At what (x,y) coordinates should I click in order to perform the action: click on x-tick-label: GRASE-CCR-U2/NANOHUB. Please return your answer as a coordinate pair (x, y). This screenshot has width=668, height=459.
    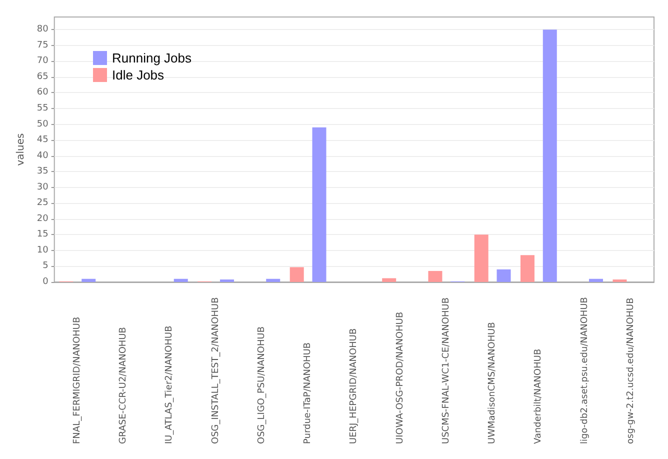
    Looking at the image, I should click on (123, 385).